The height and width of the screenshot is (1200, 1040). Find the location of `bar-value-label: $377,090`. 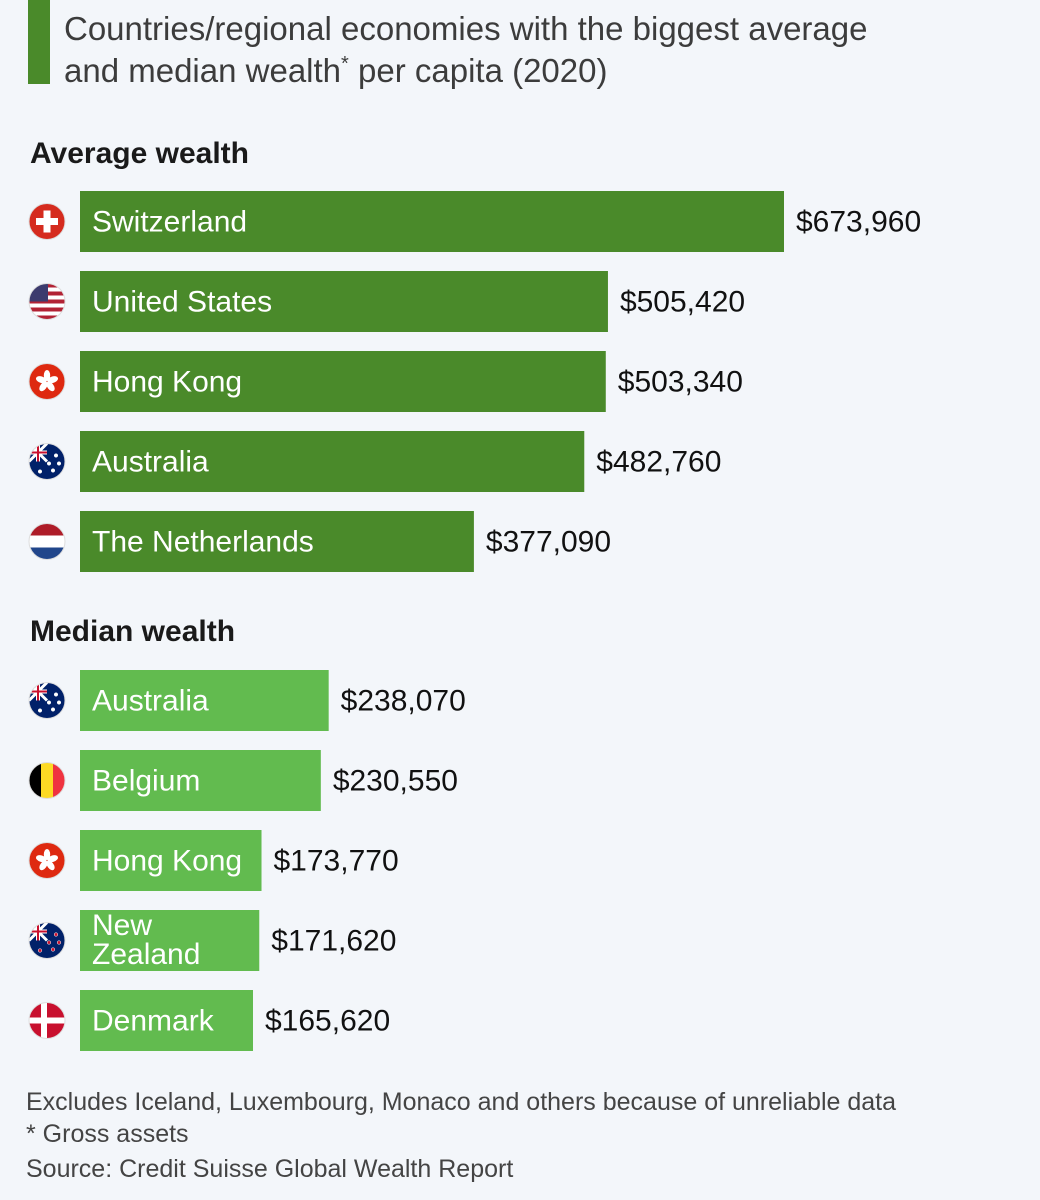

bar-value-label: $377,090 is located at coordinates (548, 542).